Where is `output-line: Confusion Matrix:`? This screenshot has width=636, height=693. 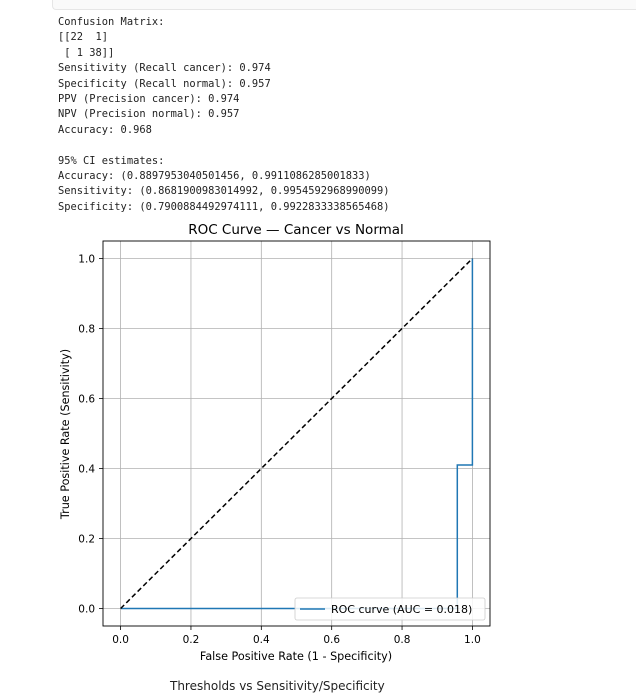 output-line: Confusion Matrix: is located at coordinates (111, 22).